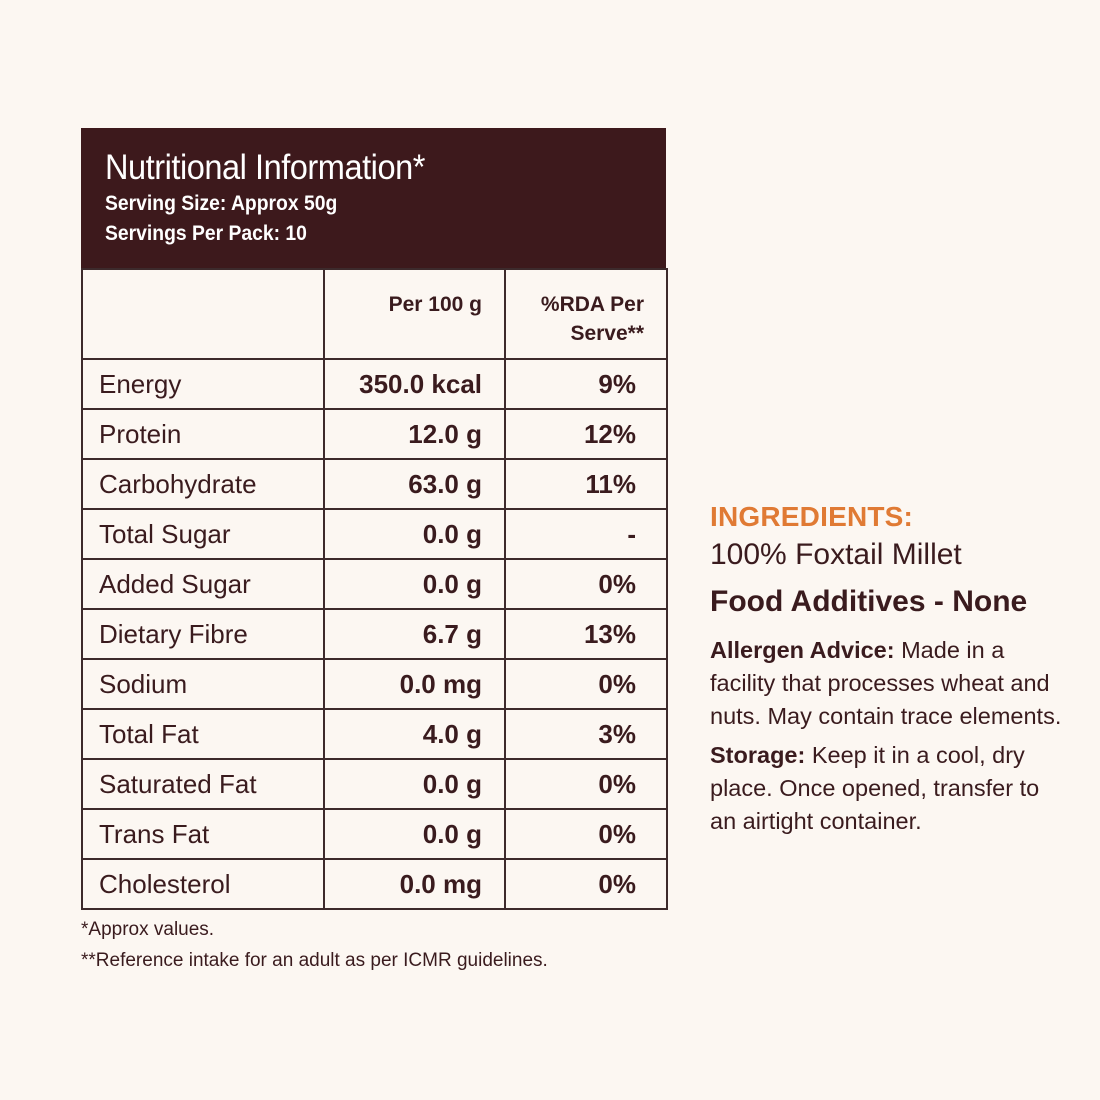  I want to click on column-header-rda: %RDA Per Serve**, so click(586, 314).